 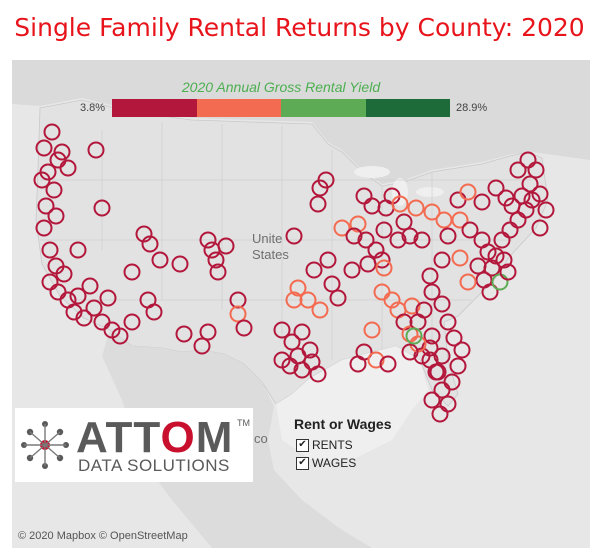 What do you see at coordinates (302, 445) in the screenshot?
I see `rents-checkbox: ✔` at bounding box center [302, 445].